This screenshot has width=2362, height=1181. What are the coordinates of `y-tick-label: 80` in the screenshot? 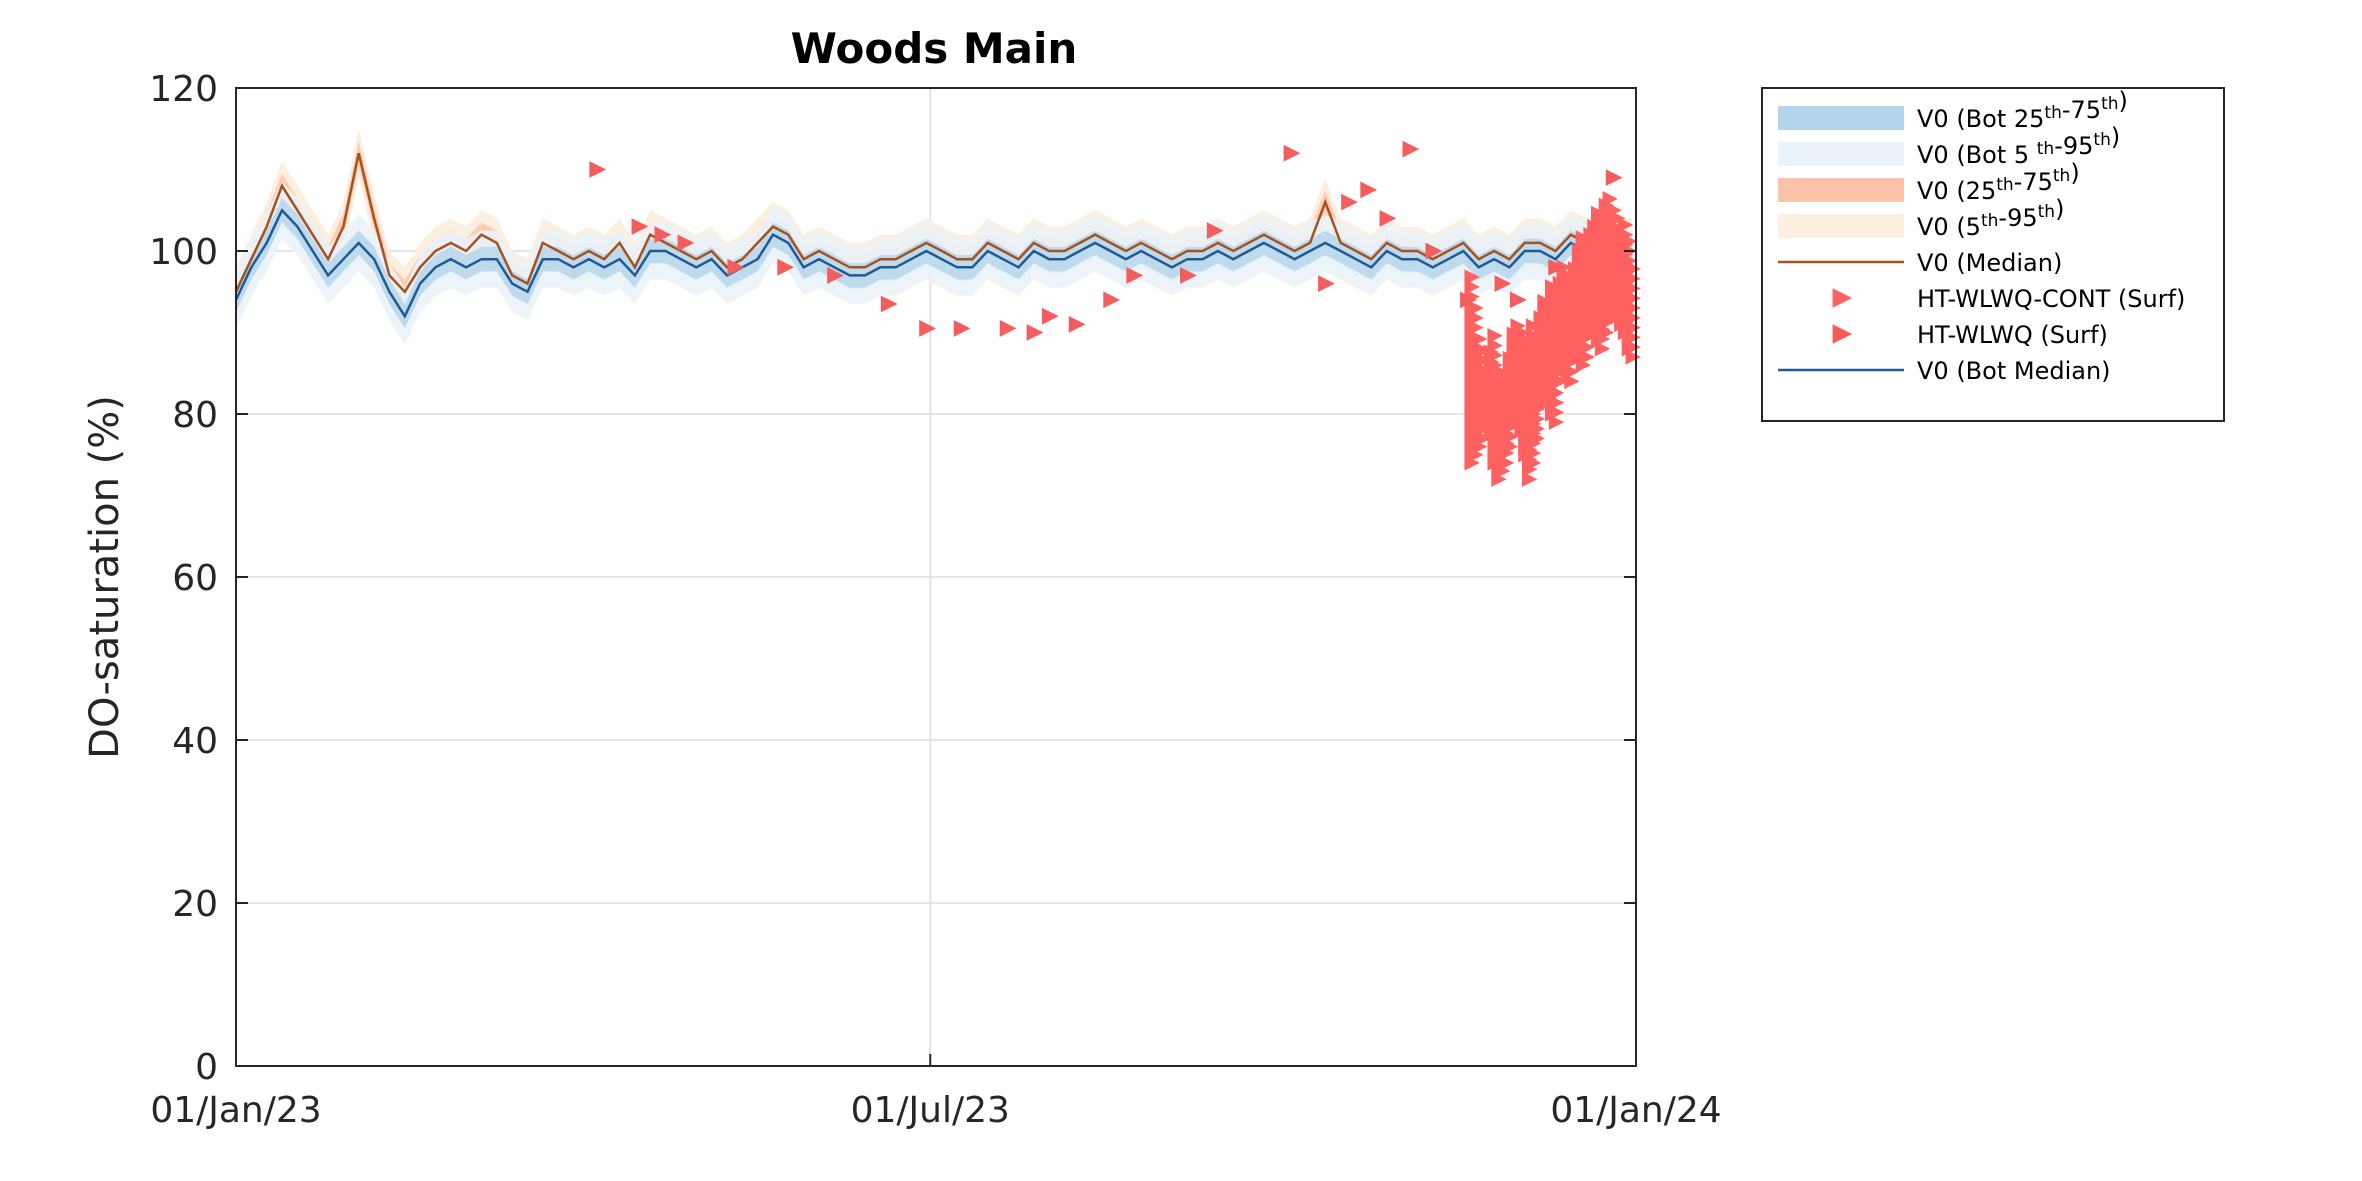 It's located at (195, 415).